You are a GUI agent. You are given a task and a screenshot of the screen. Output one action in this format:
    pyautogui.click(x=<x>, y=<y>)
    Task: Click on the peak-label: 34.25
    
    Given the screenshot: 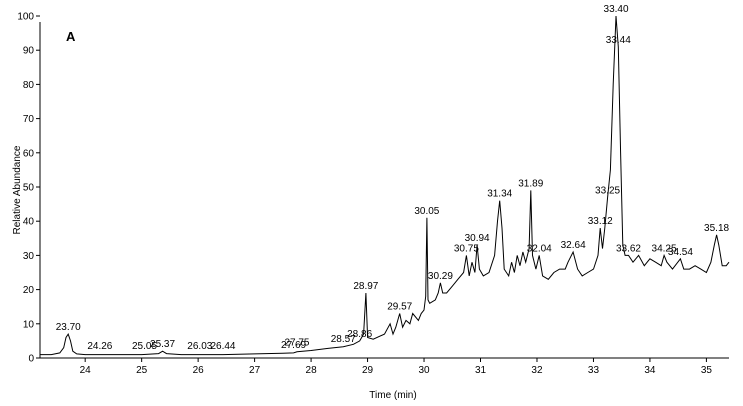 What is the action you would take?
    pyautogui.click(x=664, y=248)
    